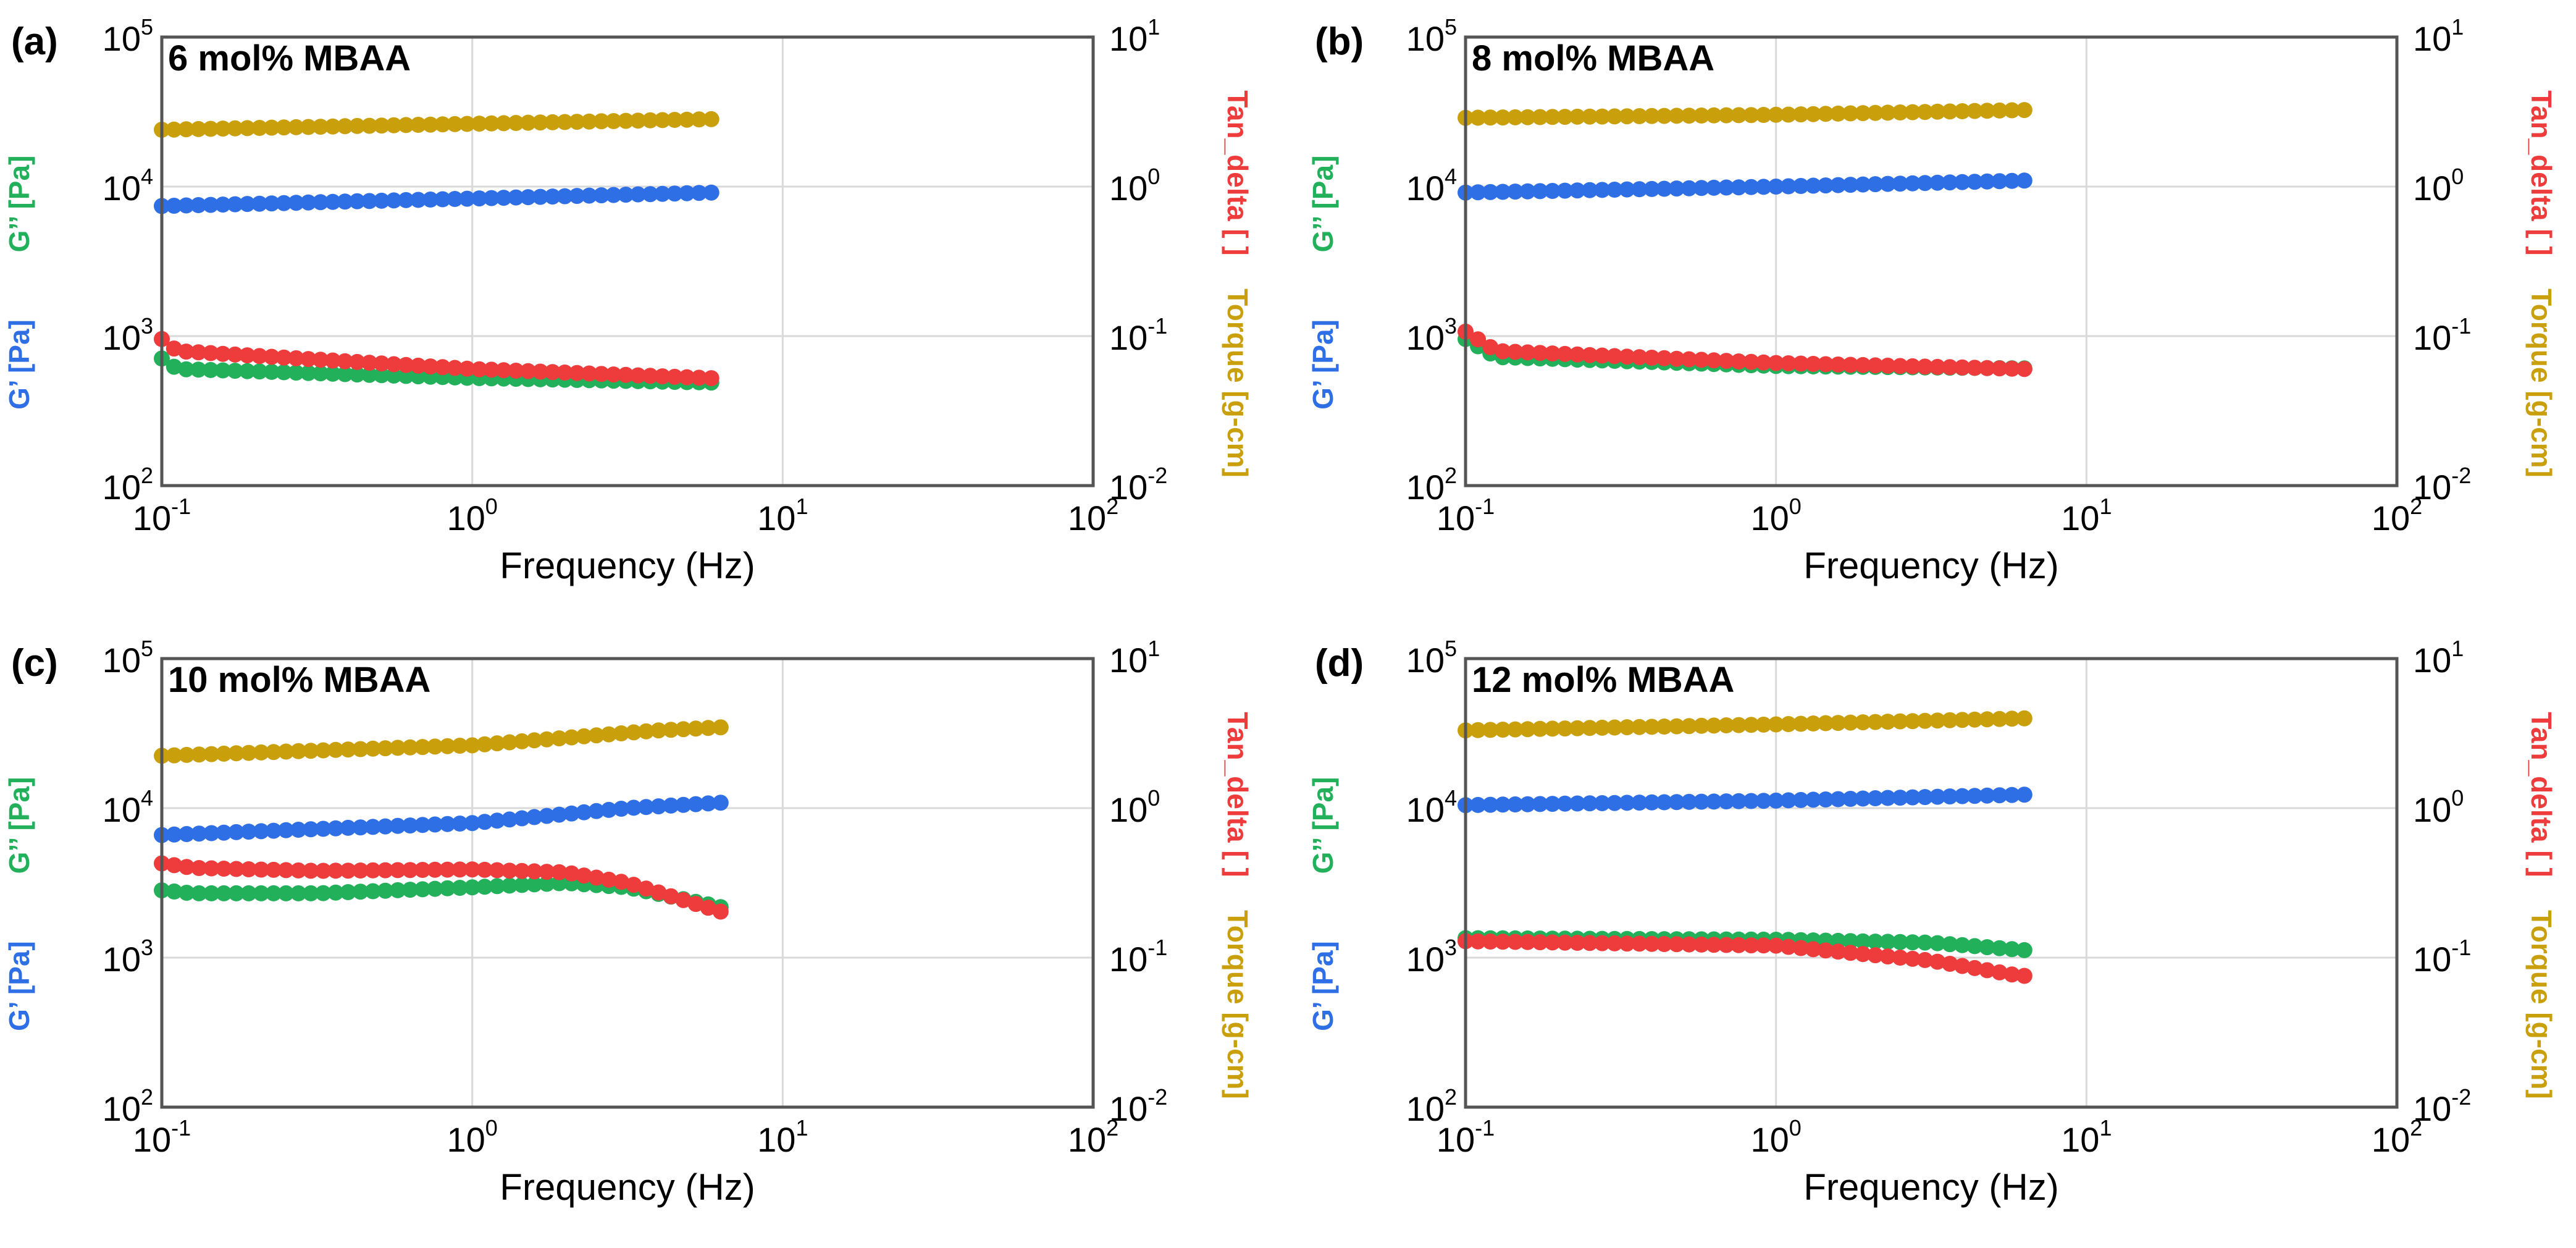  Describe the element at coordinates (1603, 680) in the screenshot. I see `panel-title: 12 mol% MBAA` at that location.